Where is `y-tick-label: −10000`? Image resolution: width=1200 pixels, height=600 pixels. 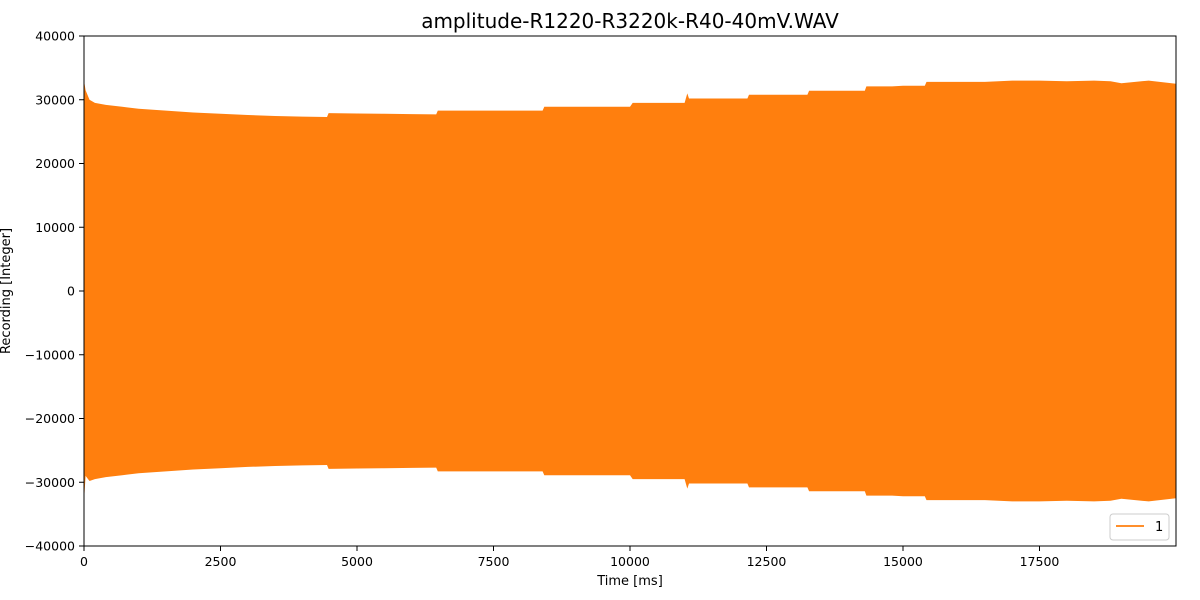 y-tick-label: −10000 is located at coordinates (50, 354).